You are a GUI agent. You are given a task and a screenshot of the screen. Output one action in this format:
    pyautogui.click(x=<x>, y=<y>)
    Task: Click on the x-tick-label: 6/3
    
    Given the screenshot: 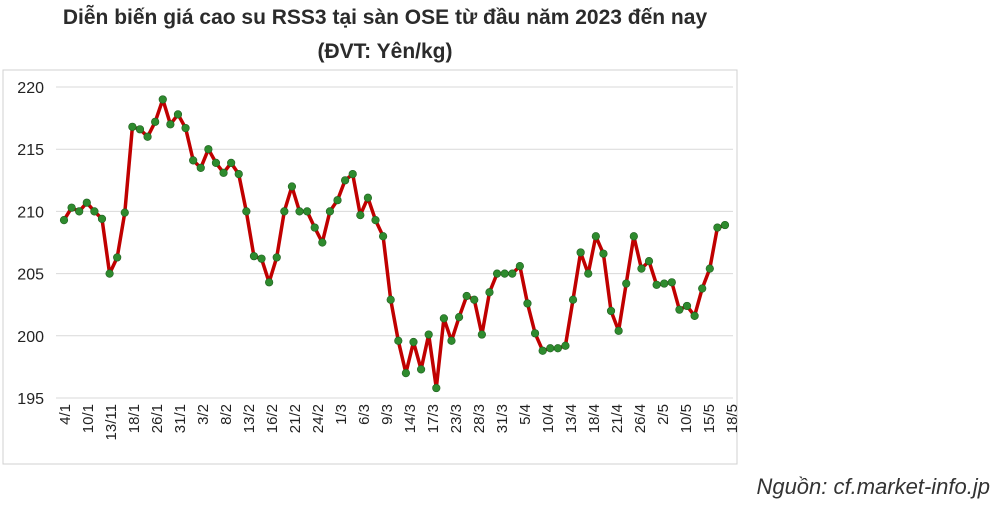 What is the action you would take?
    pyautogui.click(x=364, y=414)
    